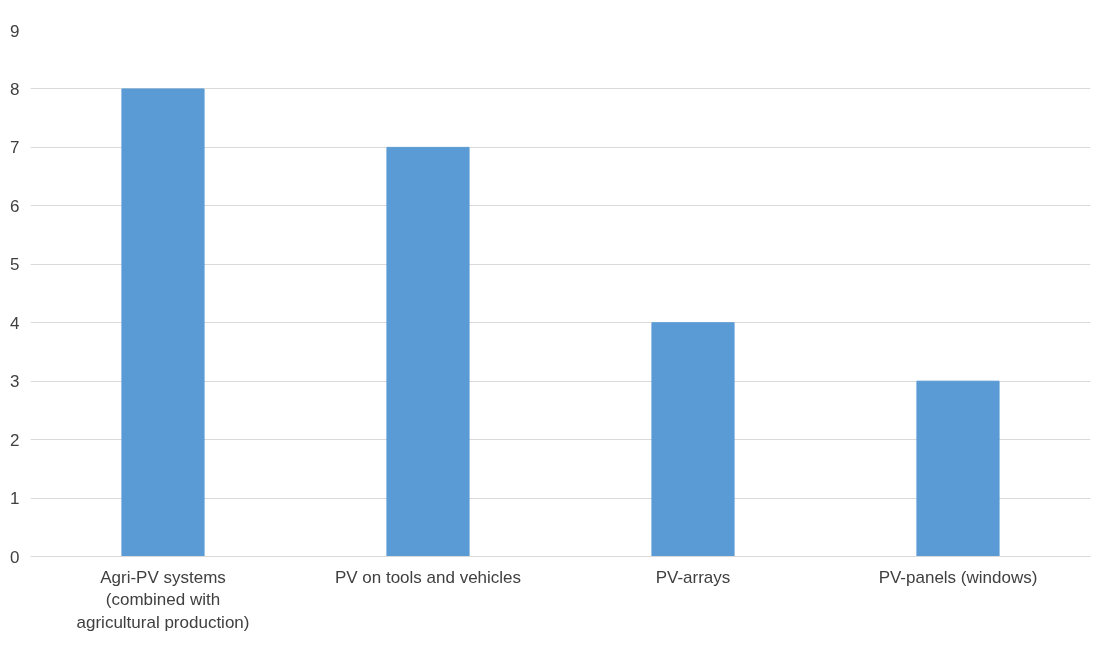  Describe the element at coordinates (15, 499) in the screenshot. I see `y-tick-label: 1` at that location.